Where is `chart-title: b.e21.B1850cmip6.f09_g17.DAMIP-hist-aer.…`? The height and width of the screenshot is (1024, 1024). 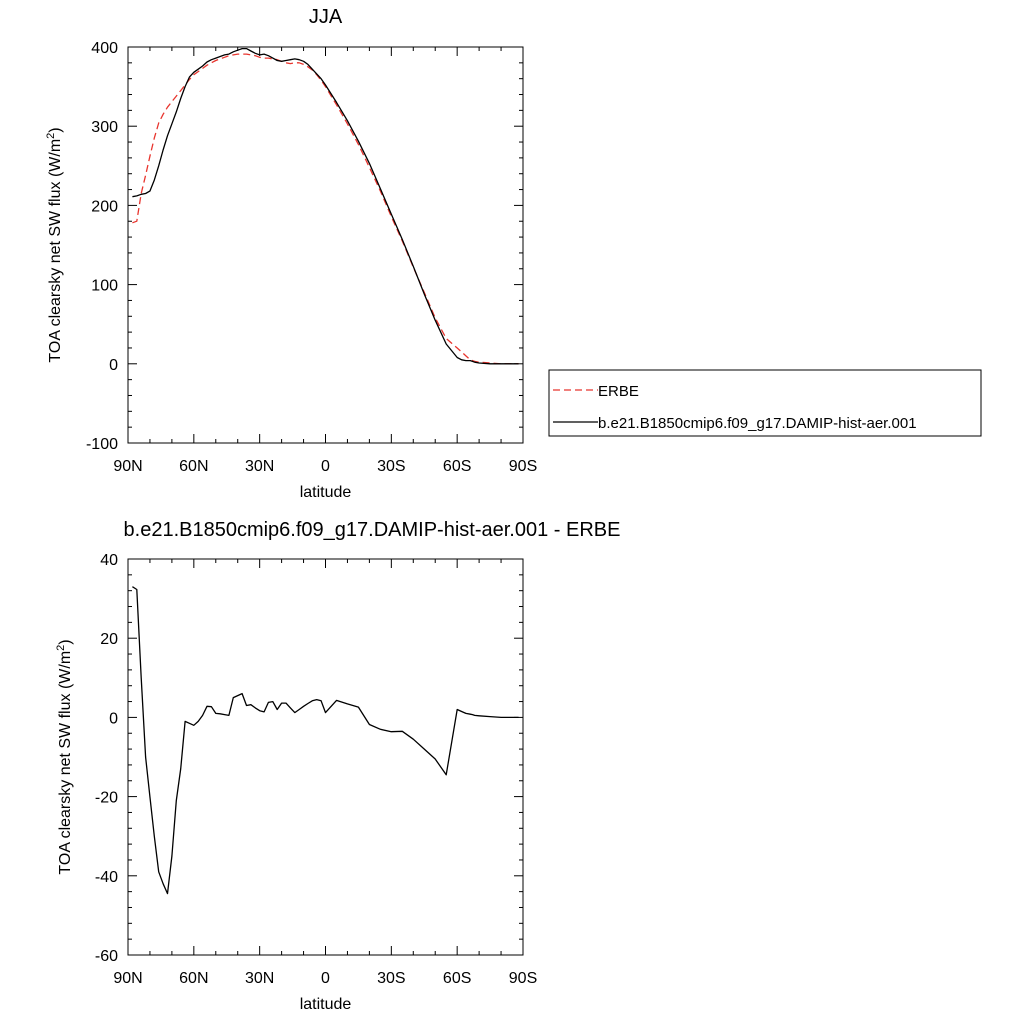
chart-title: b.e21.B1850cmip6.f09_g17.DAMIP-hist-aer.… is located at coordinates (372, 530).